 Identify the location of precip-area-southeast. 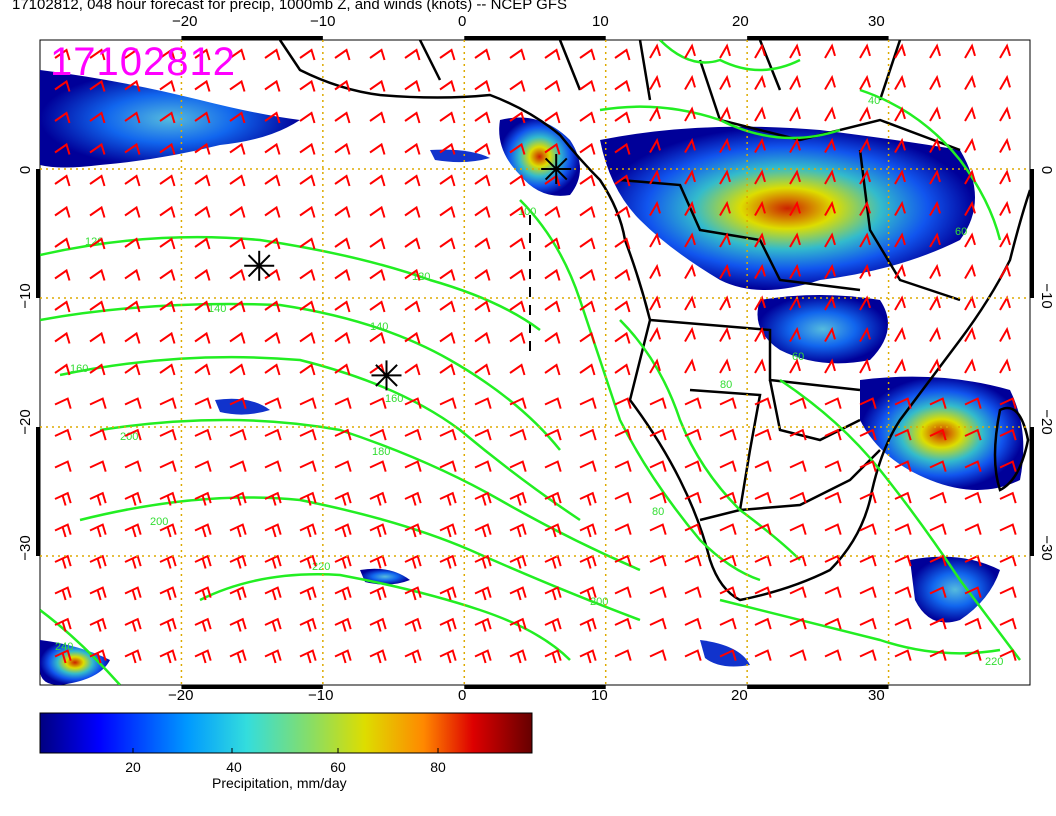
(942, 433).